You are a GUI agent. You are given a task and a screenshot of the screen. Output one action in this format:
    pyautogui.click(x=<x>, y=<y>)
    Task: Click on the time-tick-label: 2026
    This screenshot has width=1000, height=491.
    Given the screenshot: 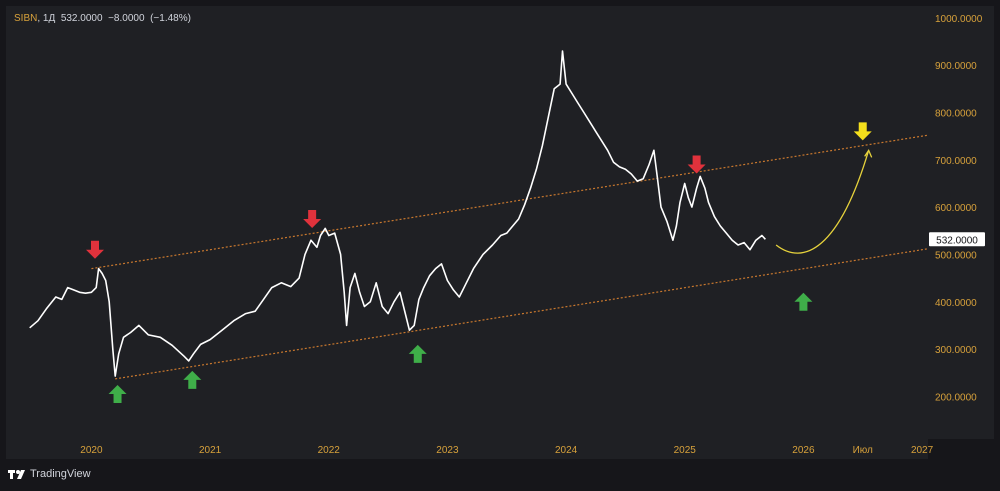 What is the action you would take?
    pyautogui.click(x=803, y=450)
    